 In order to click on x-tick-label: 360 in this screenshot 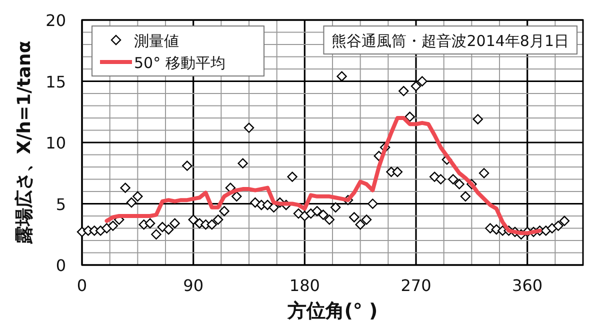, I will do `click(527, 285)`.